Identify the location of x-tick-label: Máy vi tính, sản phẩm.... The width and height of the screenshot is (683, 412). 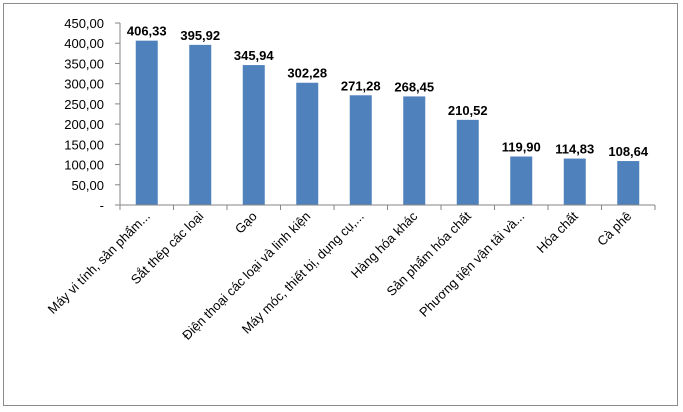
(99, 263).